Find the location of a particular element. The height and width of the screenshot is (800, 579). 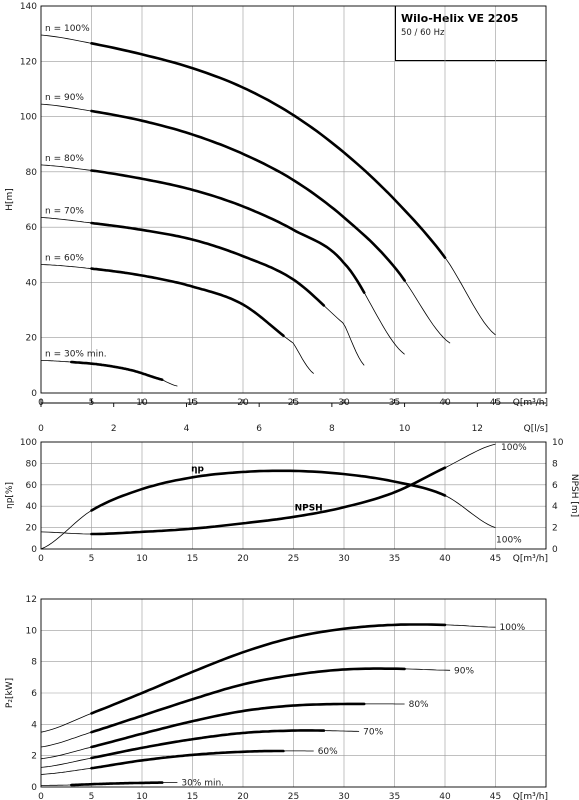

power-ytick-4: 4 is located at coordinates (34, 725).